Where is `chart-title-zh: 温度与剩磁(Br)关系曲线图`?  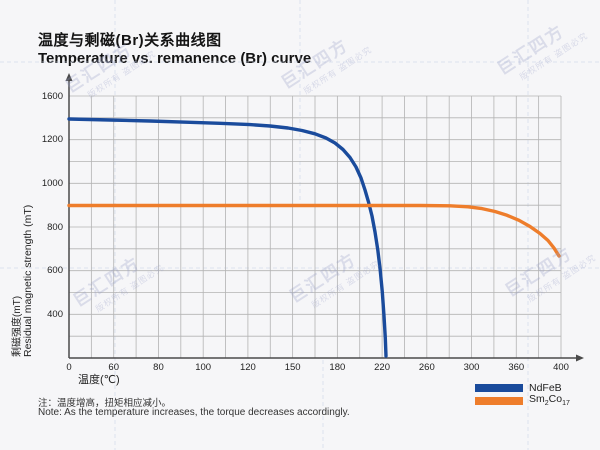 chart-title-zh: 温度与剩磁(Br)关系曲线图 is located at coordinates (130, 40).